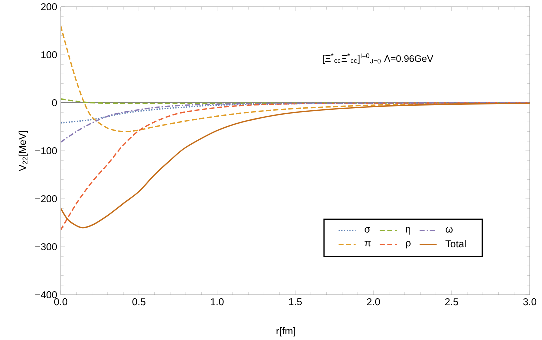 The width and height of the screenshot is (542, 340). What do you see at coordinates (217, 302) in the screenshot?
I see `x-tick-label: 1.0` at bounding box center [217, 302].